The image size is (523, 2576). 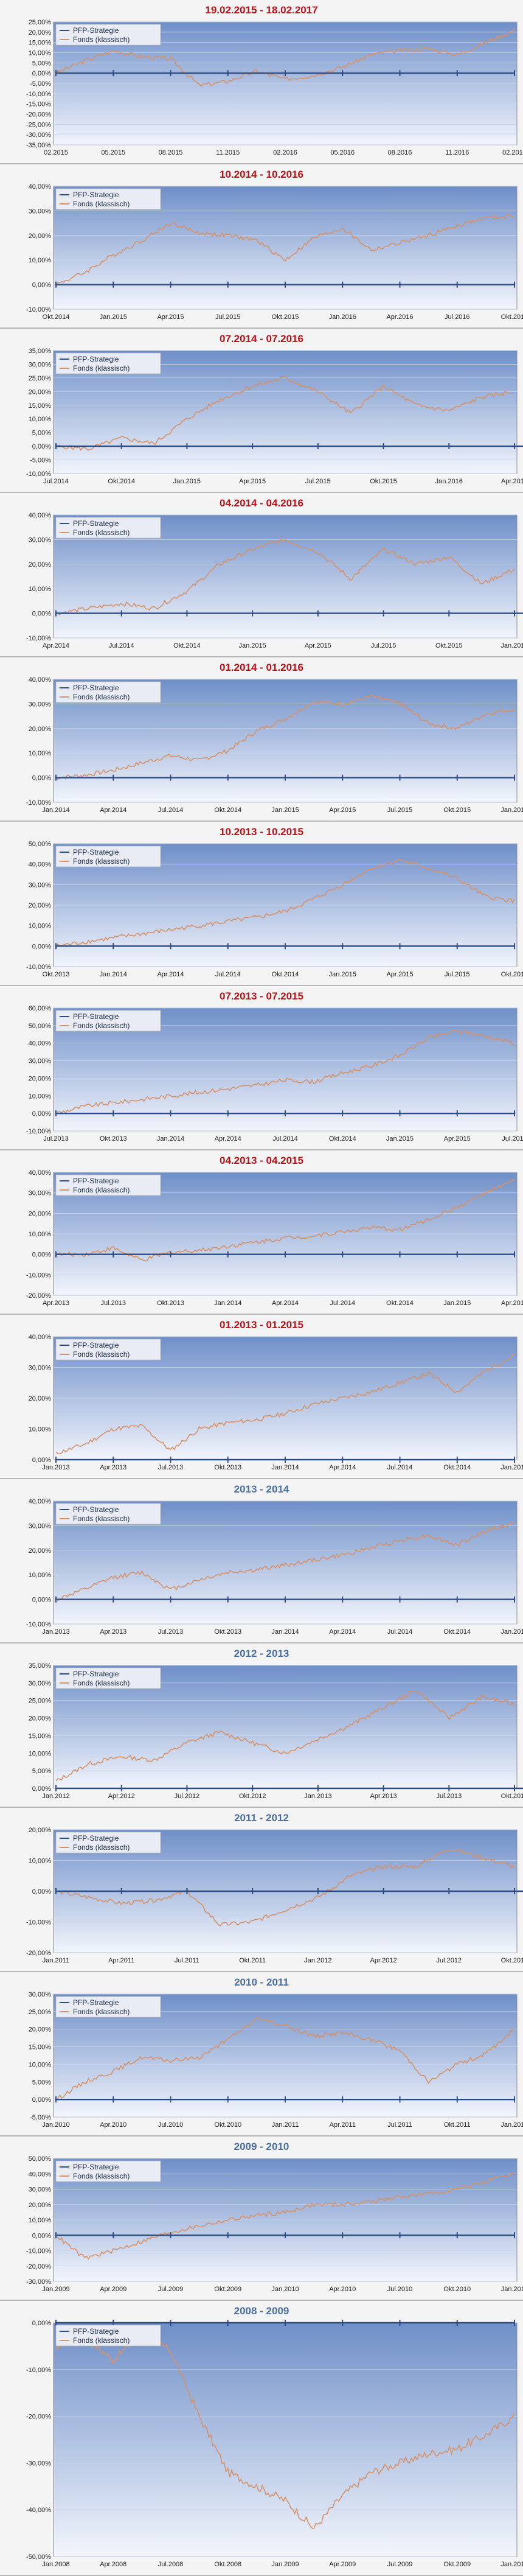 I want to click on x-tick-label: Jan.2009, so click(x=285, y=2565).